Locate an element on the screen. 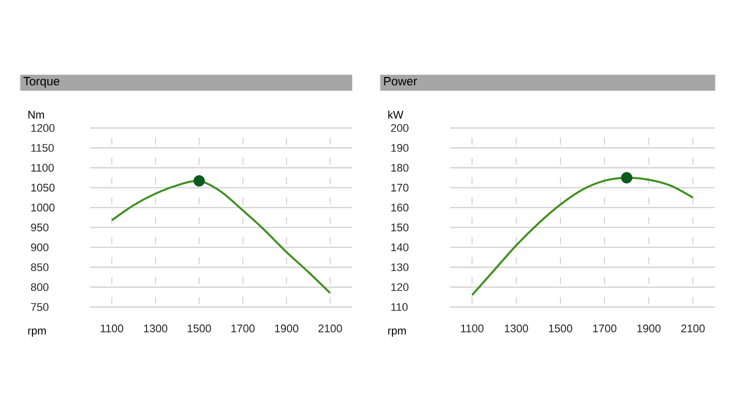 This screenshot has width=735, height=405. y-tick-label: 750 is located at coordinates (39, 307).